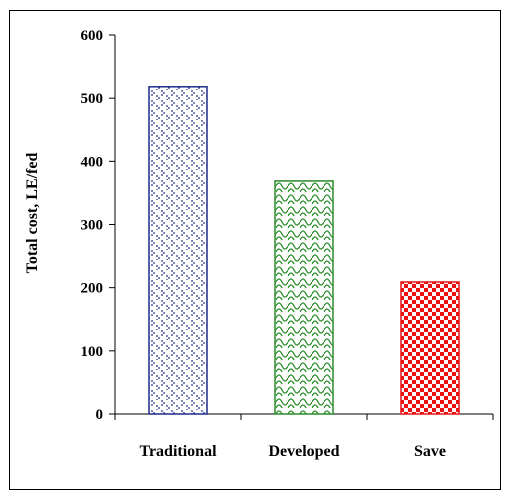 Image resolution: width=512 pixels, height=500 pixels. Describe the element at coordinates (178, 451) in the screenshot. I see `x-category-label: Traditional` at that location.